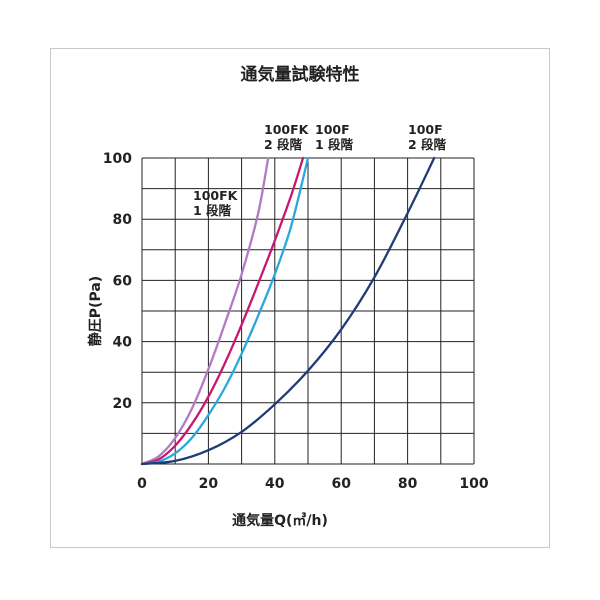  What do you see at coordinates (142, 484) in the screenshot?
I see `x-tick-label: 0` at bounding box center [142, 484].